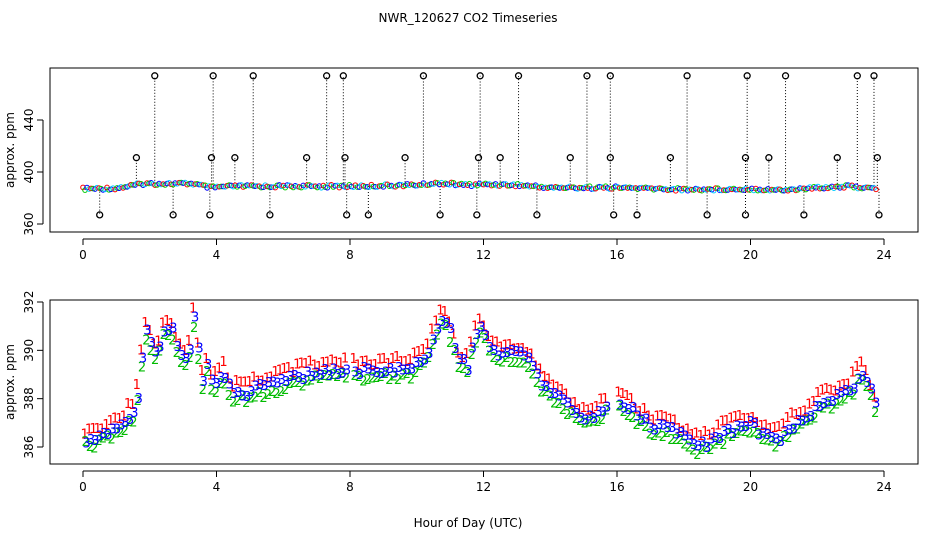 This screenshot has height=540, width=936. What do you see at coordinates (29, 302) in the screenshot?
I see `y-tick-label: 392` at bounding box center [29, 302].